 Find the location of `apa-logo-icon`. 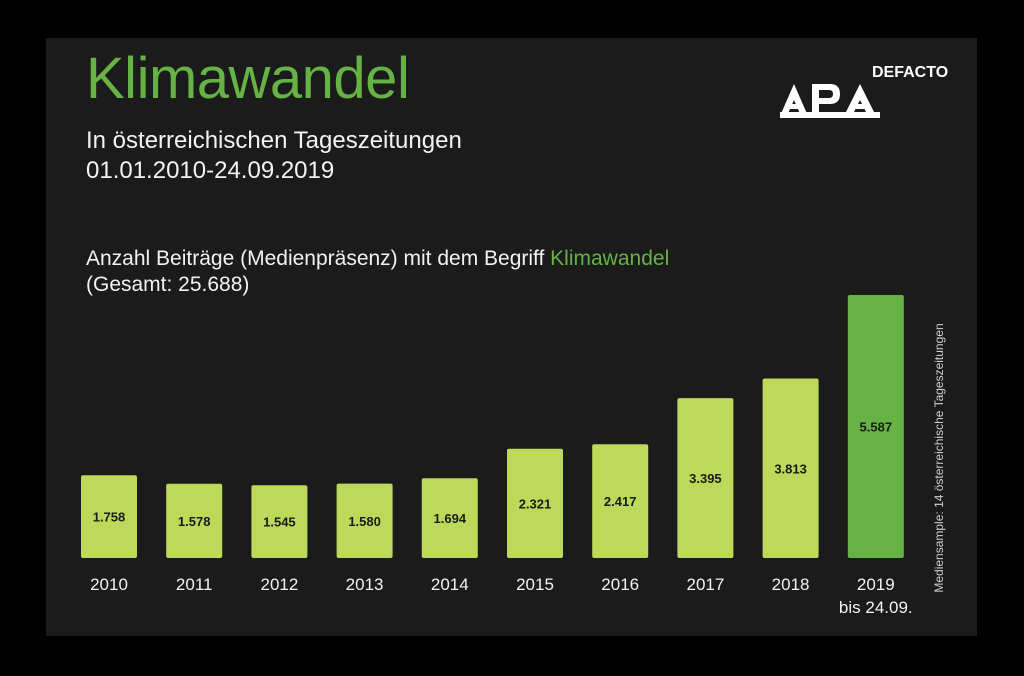

apa-logo-icon is located at coordinates (830, 101).